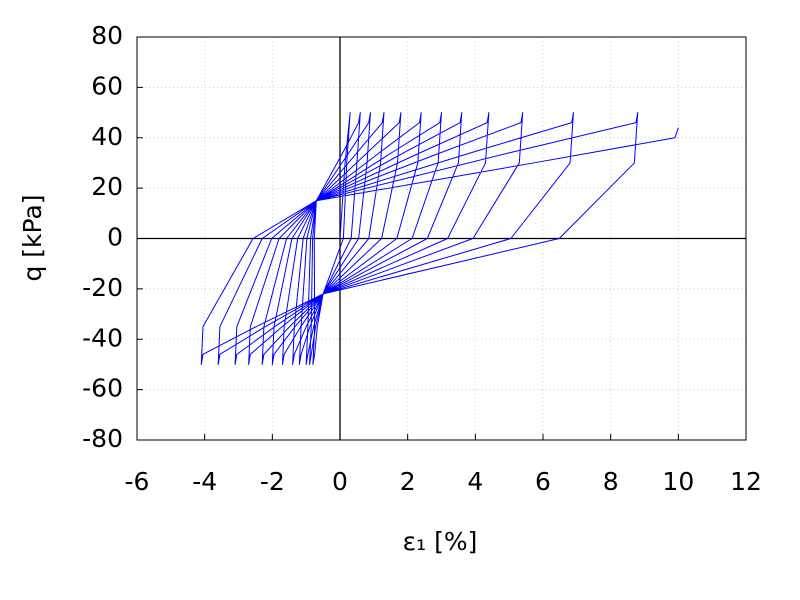 This screenshot has width=800, height=600. What do you see at coordinates (408, 481) in the screenshot?
I see `x-tick-label: 2` at bounding box center [408, 481].